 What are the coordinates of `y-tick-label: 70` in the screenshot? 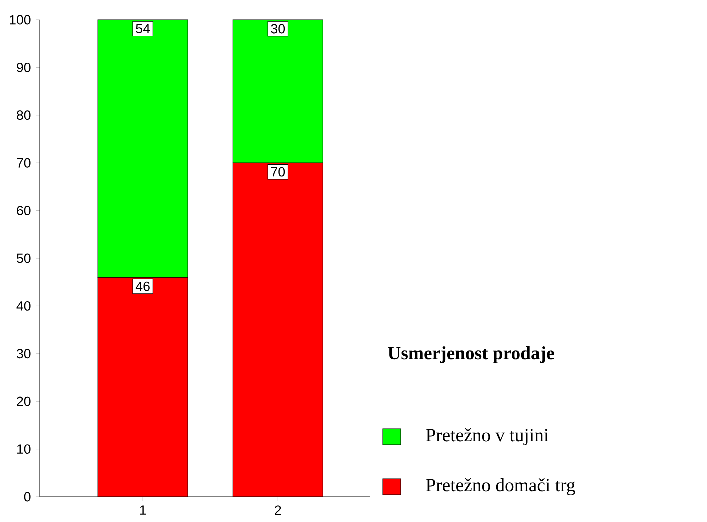 It's located at (24, 163).